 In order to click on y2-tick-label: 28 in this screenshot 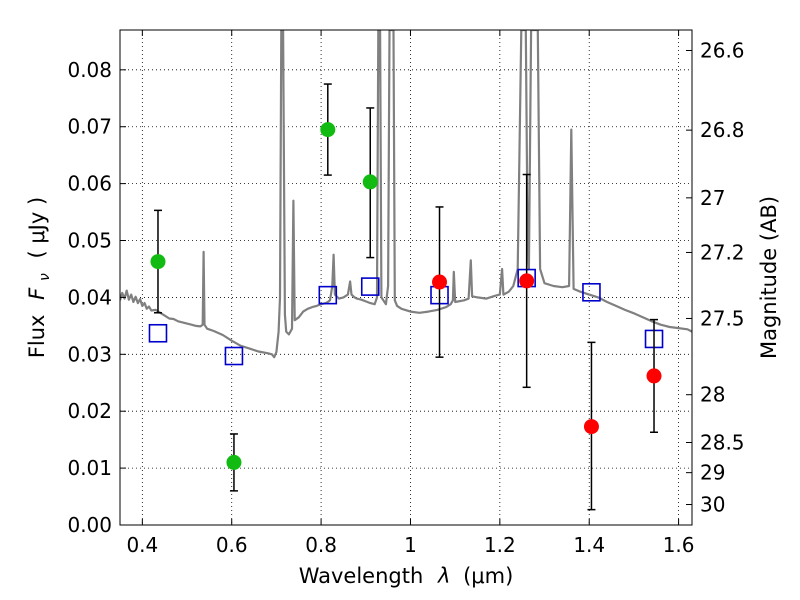, I will do `click(712, 395)`.